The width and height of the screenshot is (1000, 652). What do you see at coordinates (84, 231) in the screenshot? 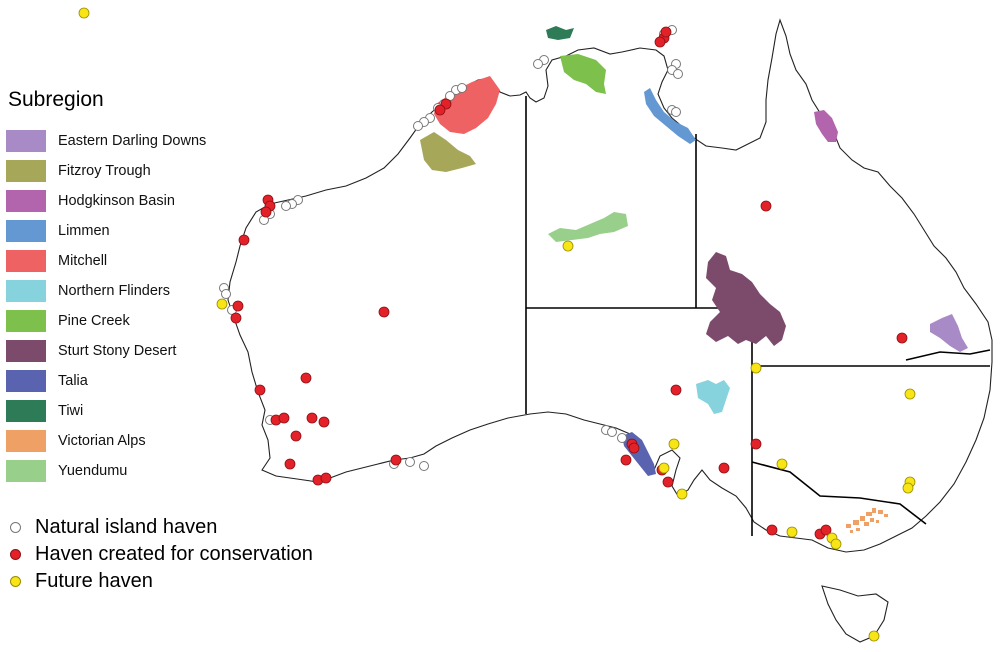
I see `legend-label: Limmen` at bounding box center [84, 231].